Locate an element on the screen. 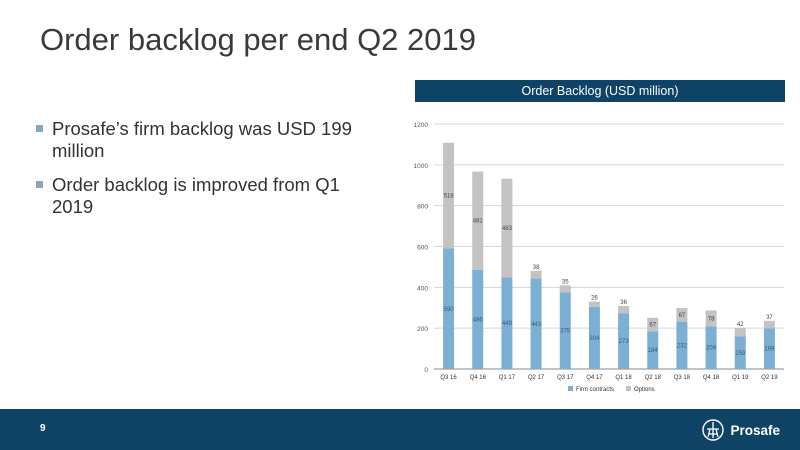  data-label-firm: 199 is located at coordinates (769, 350).